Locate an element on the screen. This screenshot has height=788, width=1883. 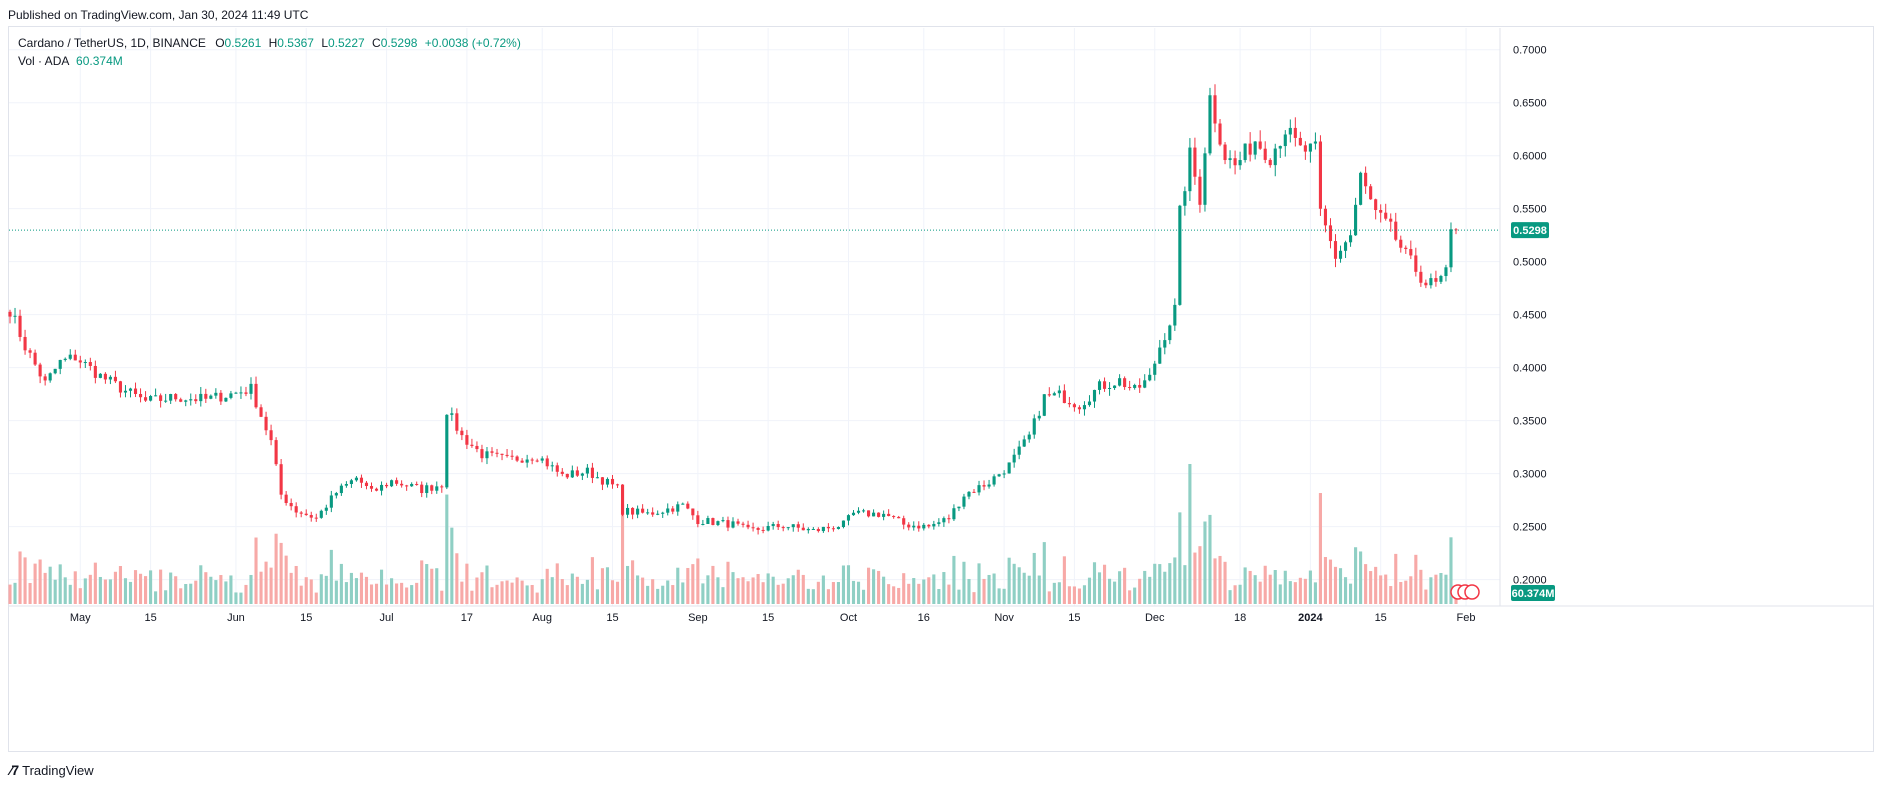
event-flag-icon is located at coordinates (1472, 592).